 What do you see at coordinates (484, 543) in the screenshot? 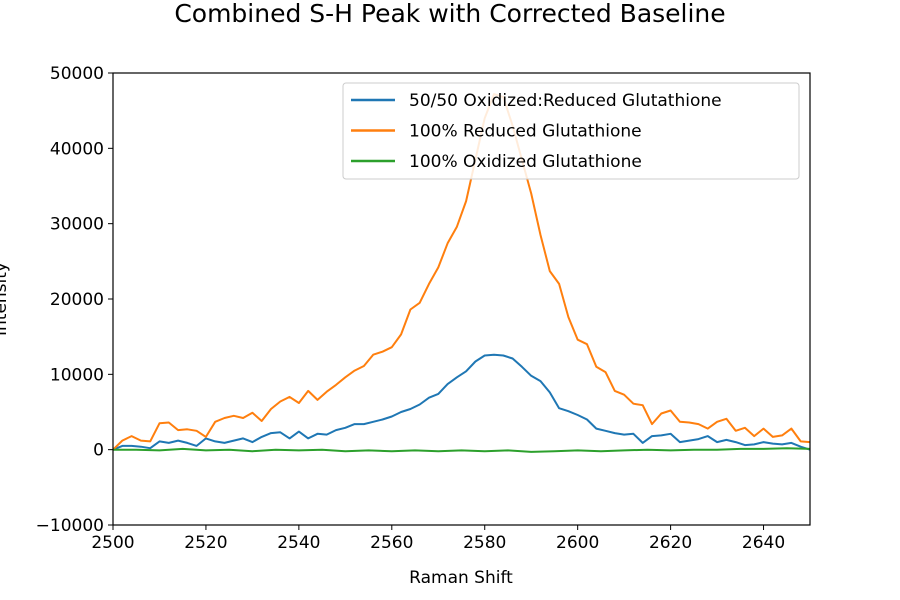
I see `x-tick-label: 2580` at bounding box center [484, 543].